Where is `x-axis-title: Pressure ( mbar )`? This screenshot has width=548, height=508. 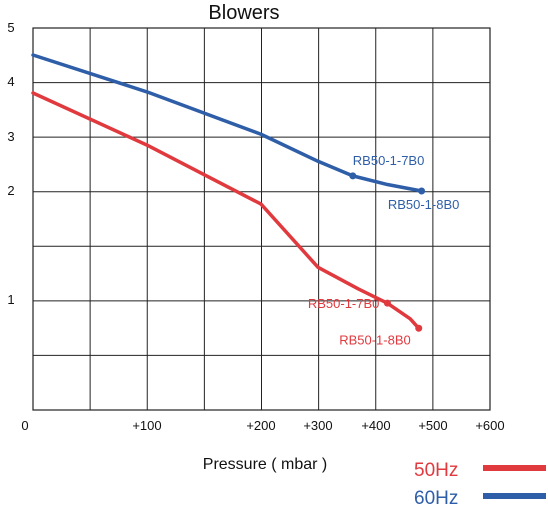
x-axis-title: Pressure ( mbar ) is located at coordinates (265, 464).